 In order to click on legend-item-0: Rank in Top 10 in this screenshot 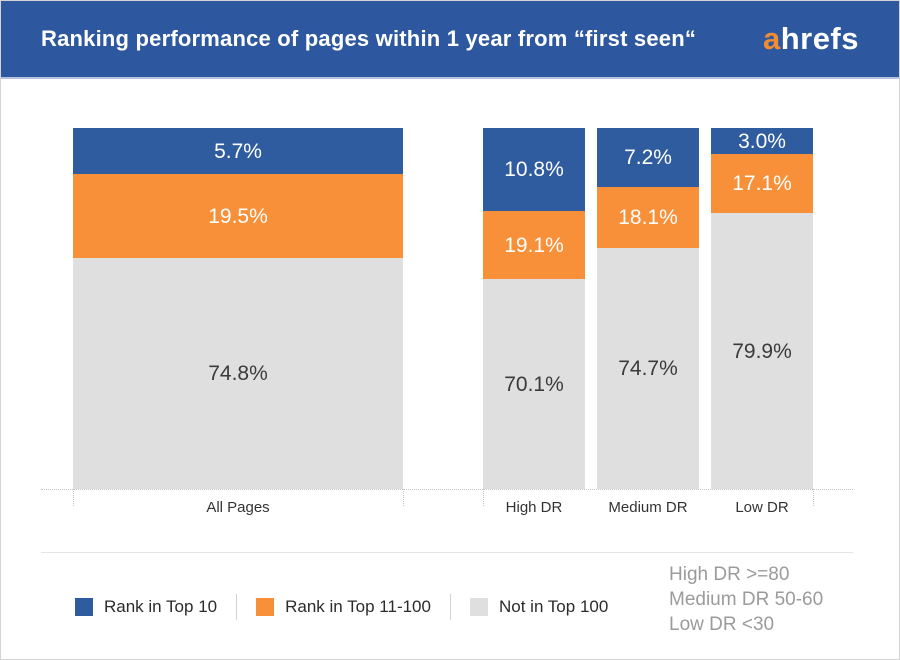, I will do `click(146, 607)`.